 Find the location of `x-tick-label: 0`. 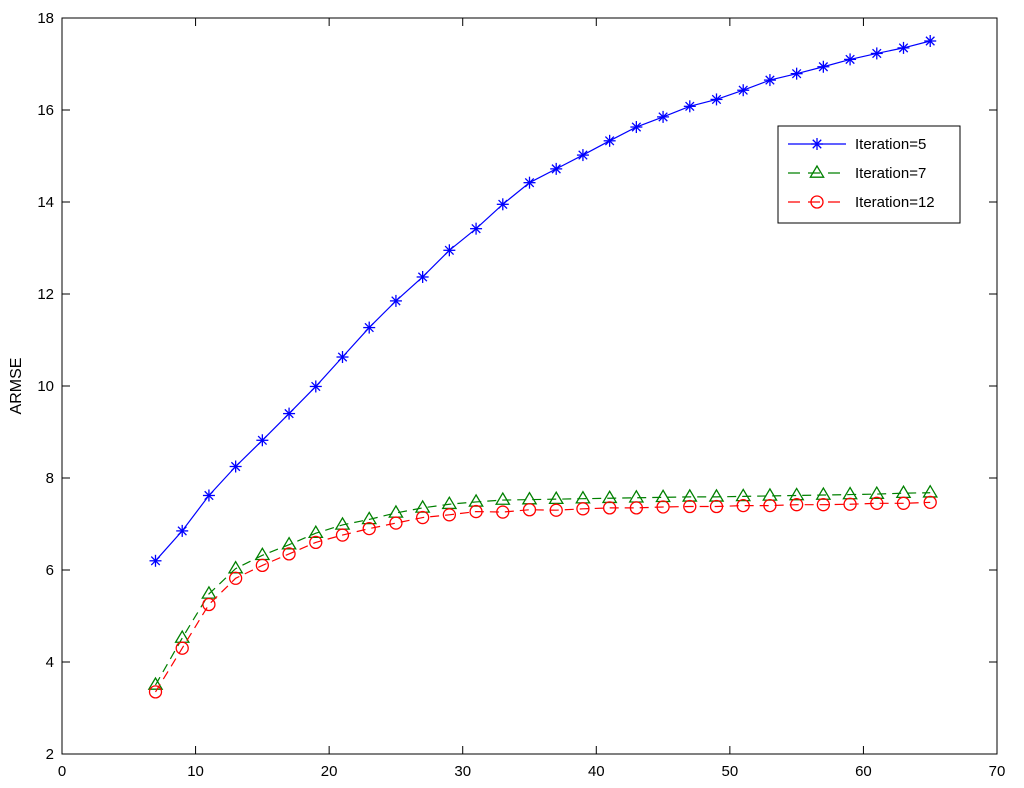

x-tick-label: 0 is located at coordinates (62, 771).